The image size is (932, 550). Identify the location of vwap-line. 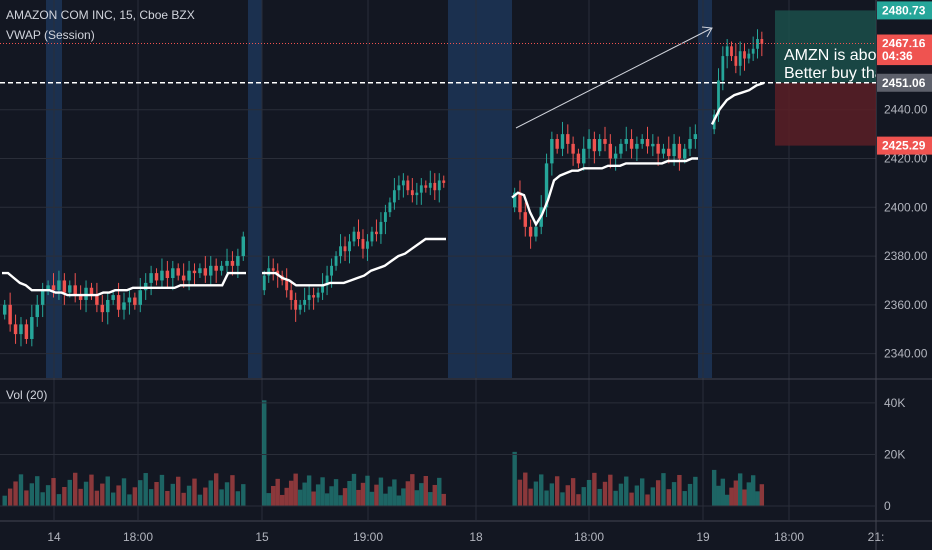
(124, 284).